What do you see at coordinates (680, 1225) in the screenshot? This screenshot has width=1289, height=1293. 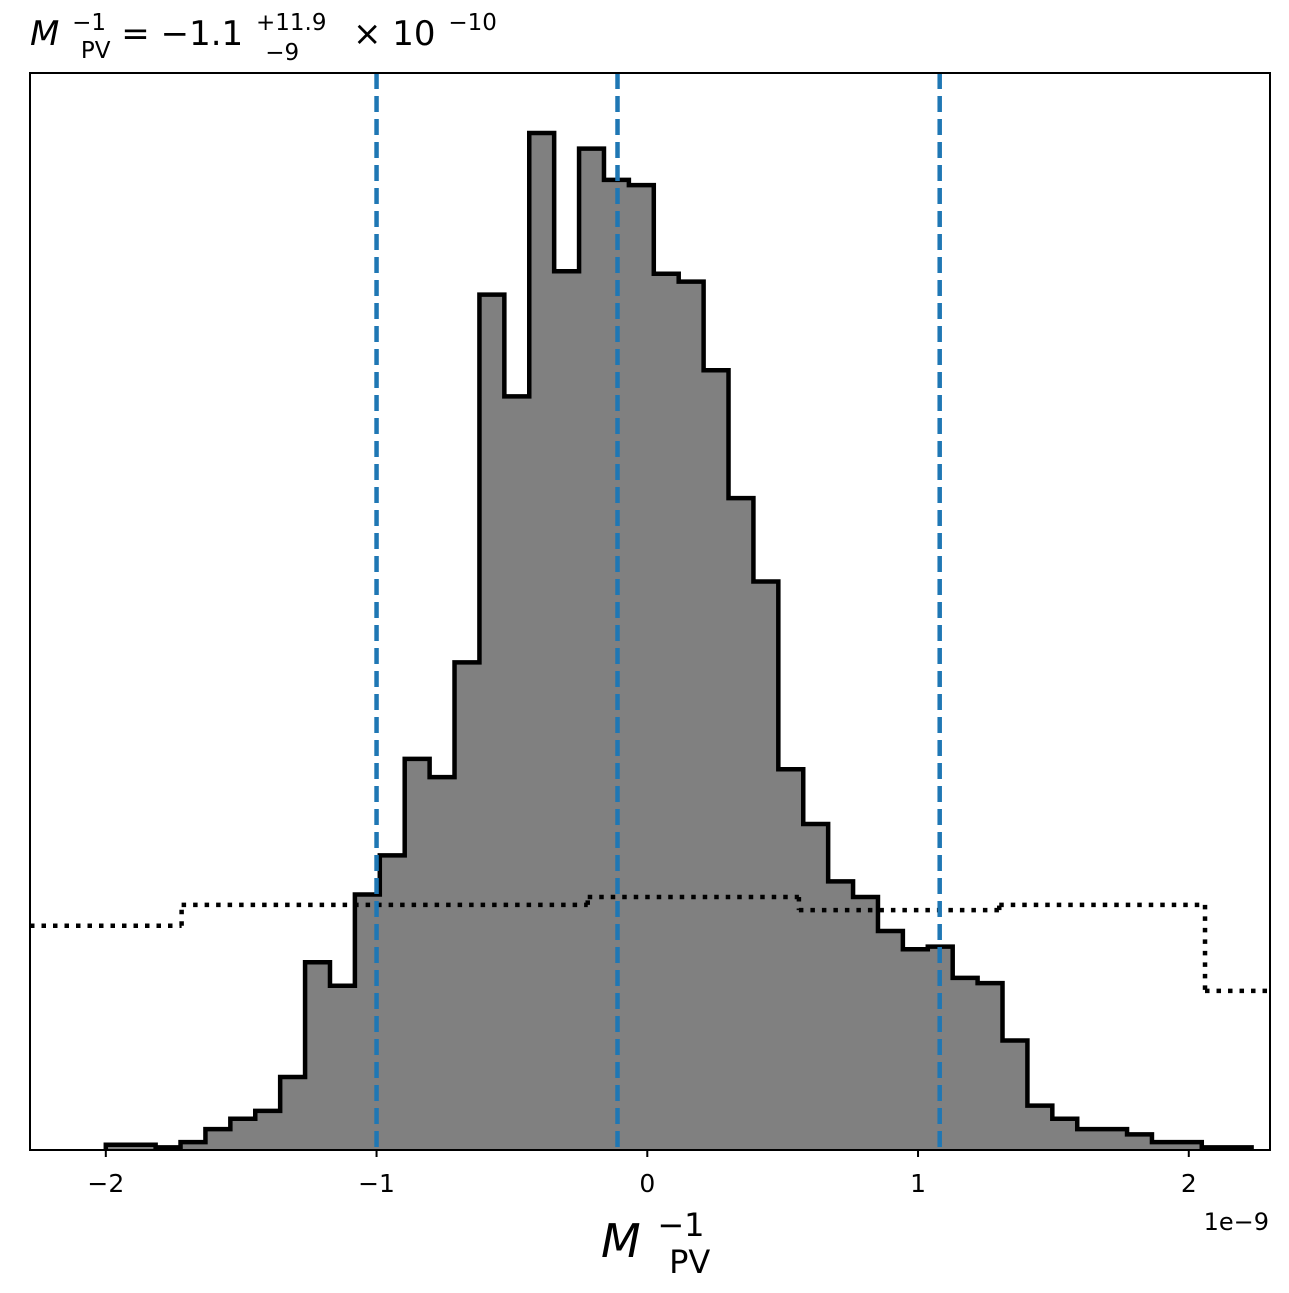 I see `xlabel-sup: −1` at bounding box center [680, 1225].